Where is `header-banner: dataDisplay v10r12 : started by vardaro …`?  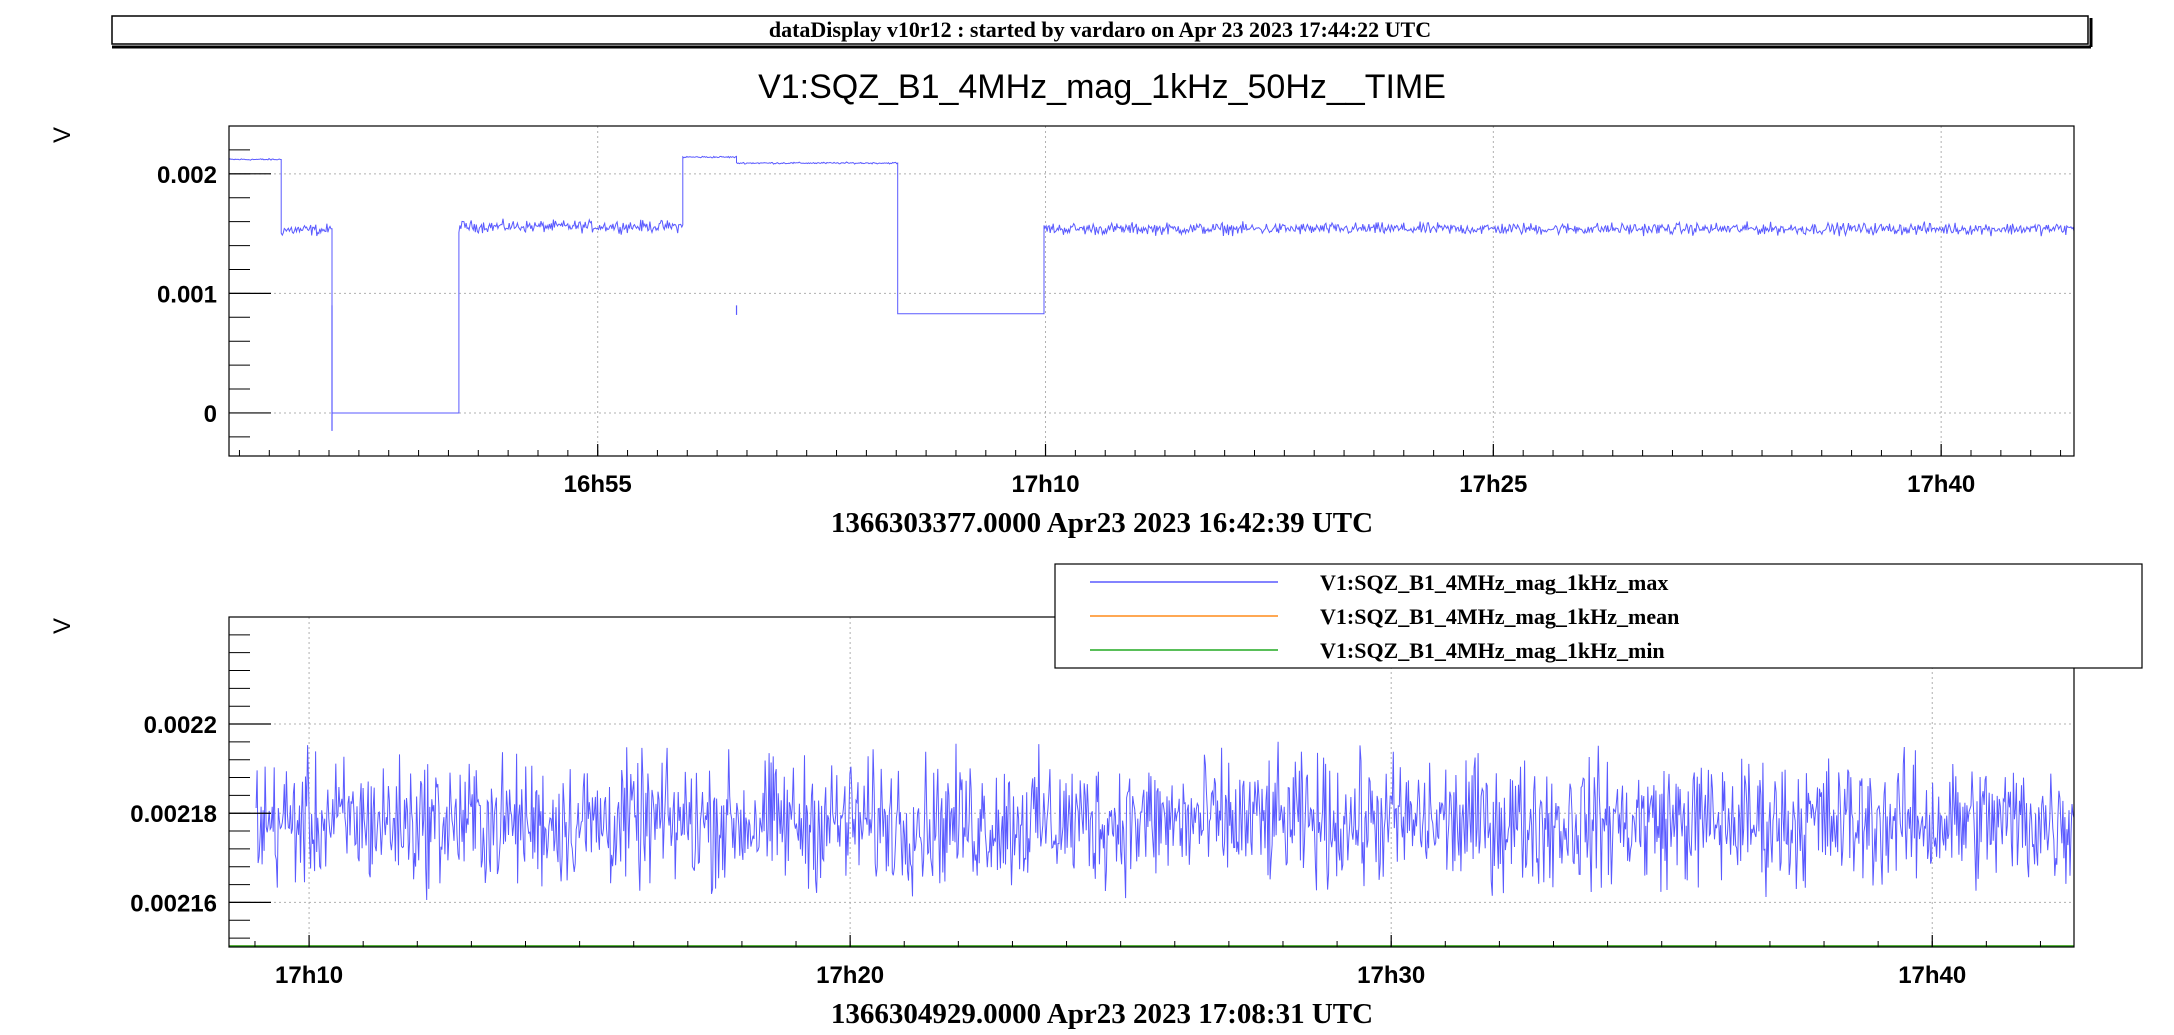
header-banner: dataDisplay v10r12 : started by vardaro … is located at coordinates (1102, 32).